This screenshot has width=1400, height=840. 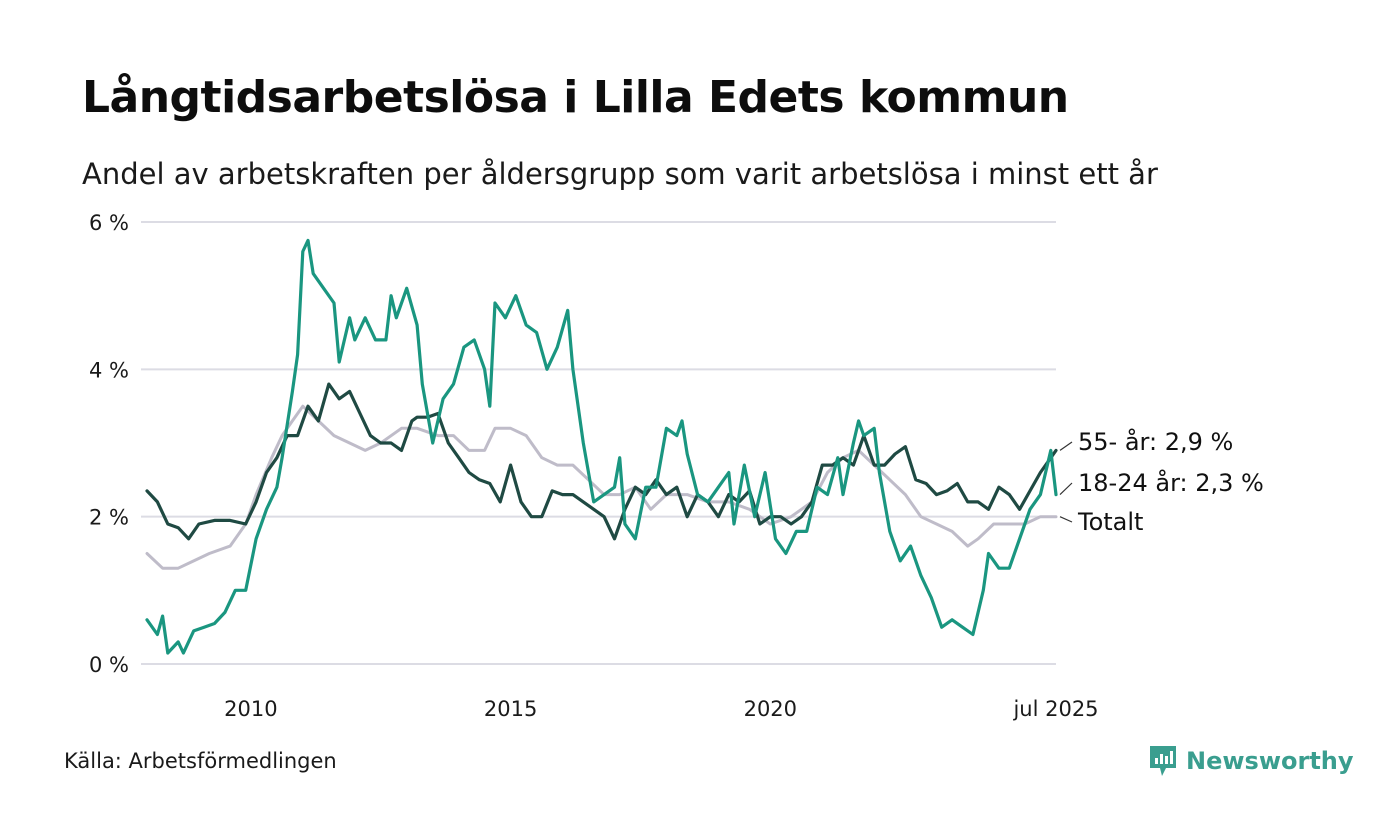 What do you see at coordinates (1155, 441) in the screenshot?
I see `end-label-s55: 55- år: 2,9 %` at bounding box center [1155, 441].